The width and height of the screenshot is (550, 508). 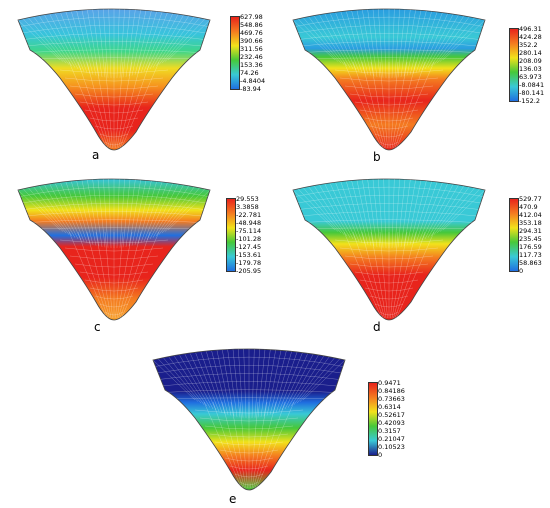 I want to click on contour-plot-d, so click(x=389, y=249).